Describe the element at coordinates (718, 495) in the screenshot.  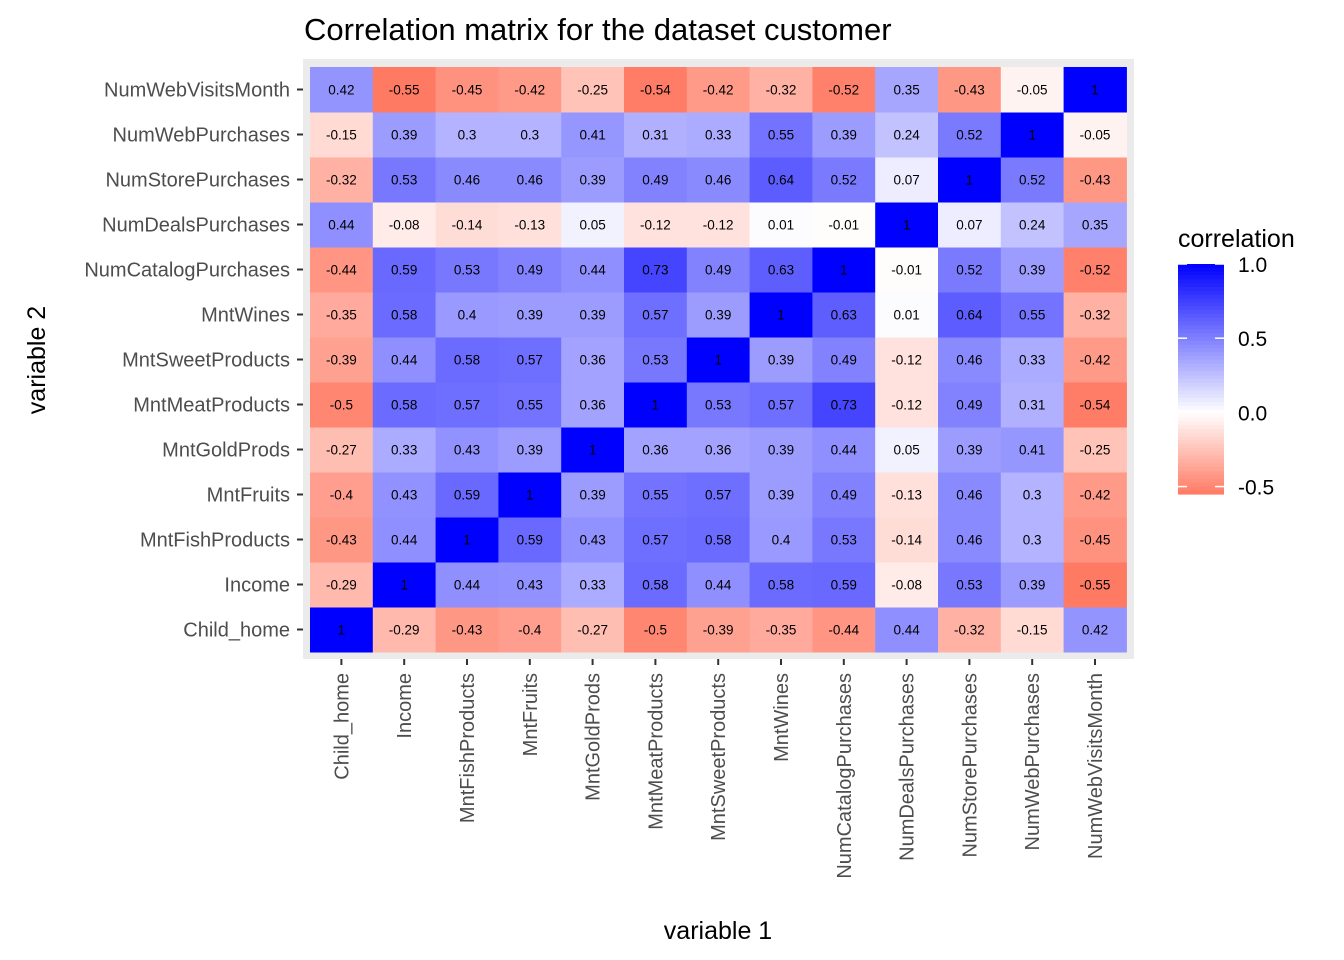
I see `cell-value-label: 0.57` at that location.